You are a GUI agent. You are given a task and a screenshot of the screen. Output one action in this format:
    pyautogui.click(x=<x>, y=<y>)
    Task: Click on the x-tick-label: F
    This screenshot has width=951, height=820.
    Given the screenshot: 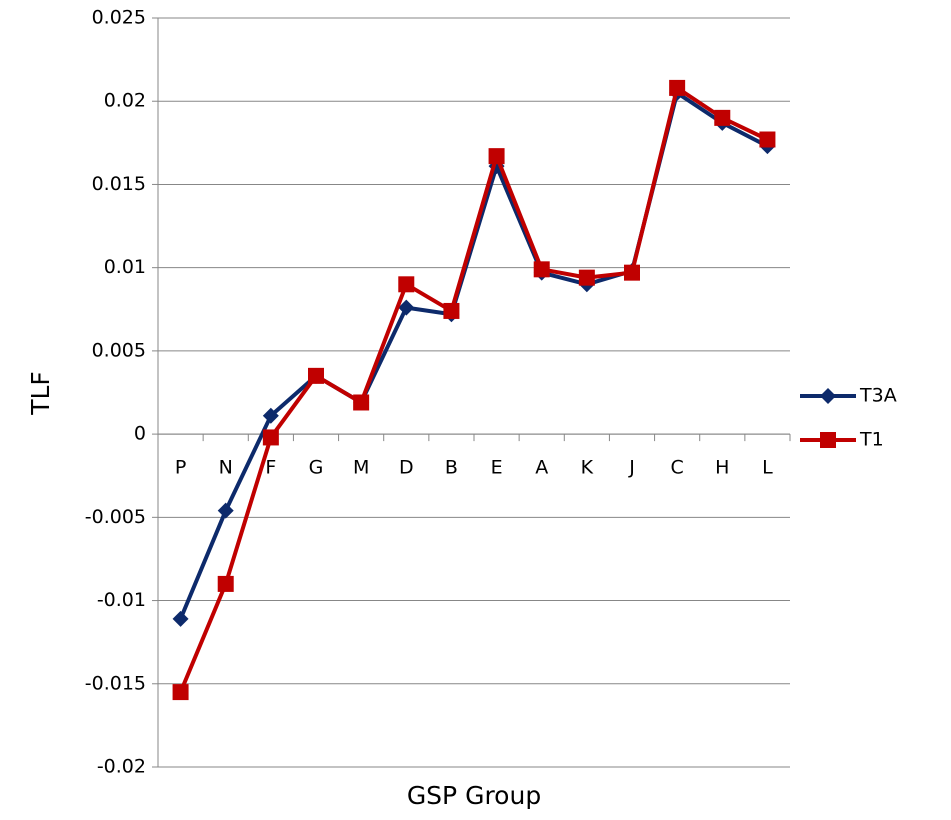 What is the action you would take?
    pyautogui.click(x=270, y=468)
    